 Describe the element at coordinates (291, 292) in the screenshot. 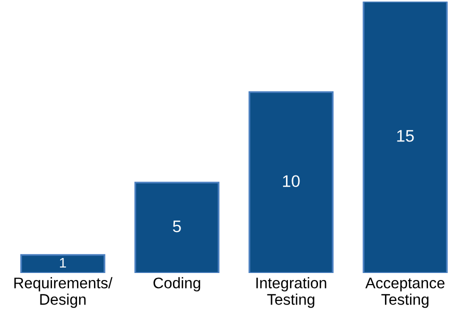

I see `x-tick-label: Integration Testing` at that location.